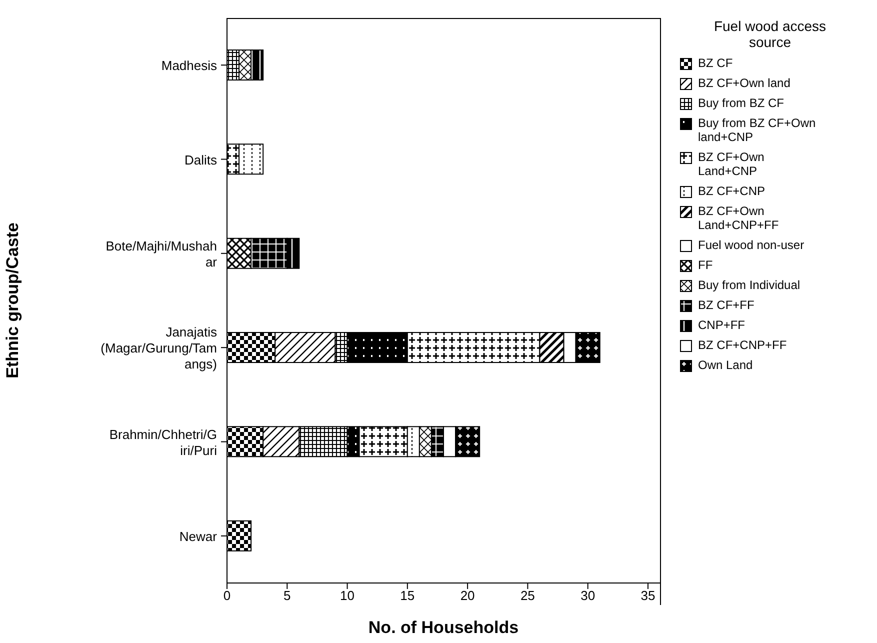 This screenshot has width=877, height=643. What do you see at coordinates (770, 34) in the screenshot?
I see `legend-title: Fuel wood access source` at bounding box center [770, 34].